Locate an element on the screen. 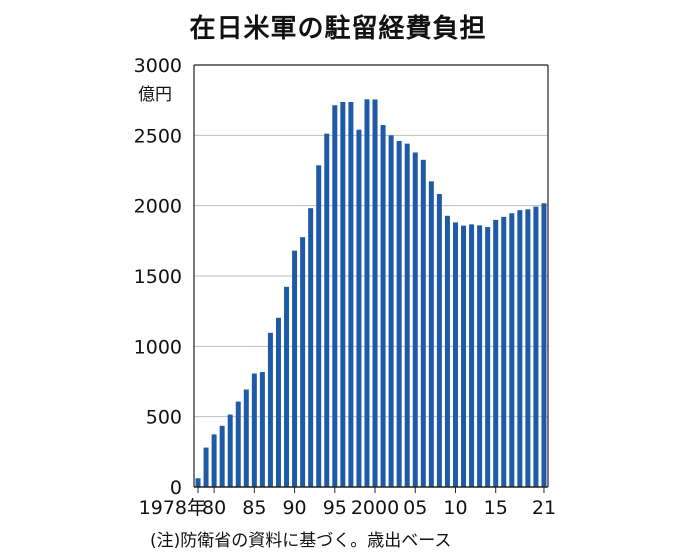  x-tick-label-1978: 1978年 is located at coordinates (172, 508).